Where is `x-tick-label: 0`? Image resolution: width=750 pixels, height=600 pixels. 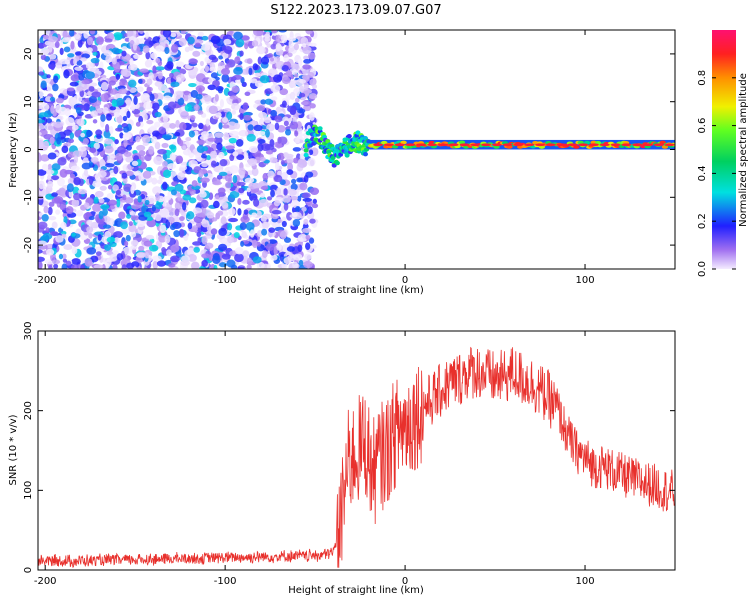
x-tick-label: 0 is located at coordinates (405, 280).